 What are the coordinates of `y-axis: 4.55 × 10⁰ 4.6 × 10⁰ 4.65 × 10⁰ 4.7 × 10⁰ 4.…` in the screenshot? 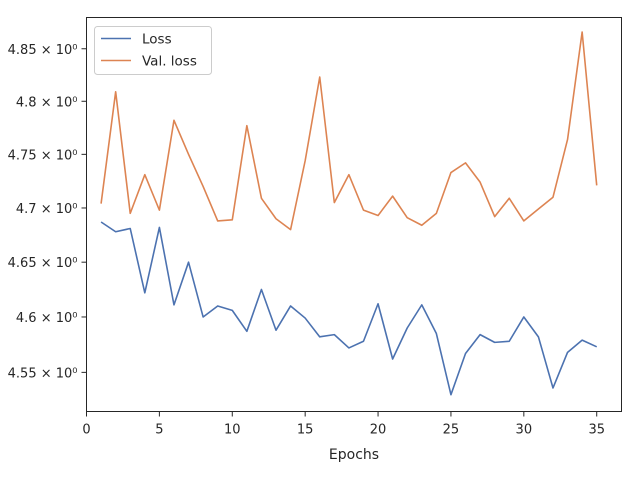 It's located at (47, 212).